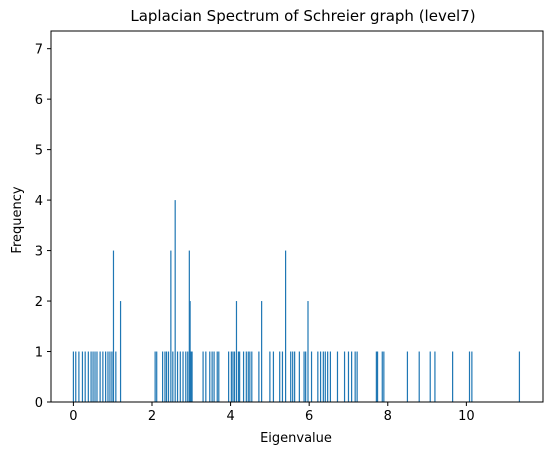 The height and width of the screenshot is (455, 554). Describe the element at coordinates (39, 302) in the screenshot. I see `y-tick-label: 2` at that location.